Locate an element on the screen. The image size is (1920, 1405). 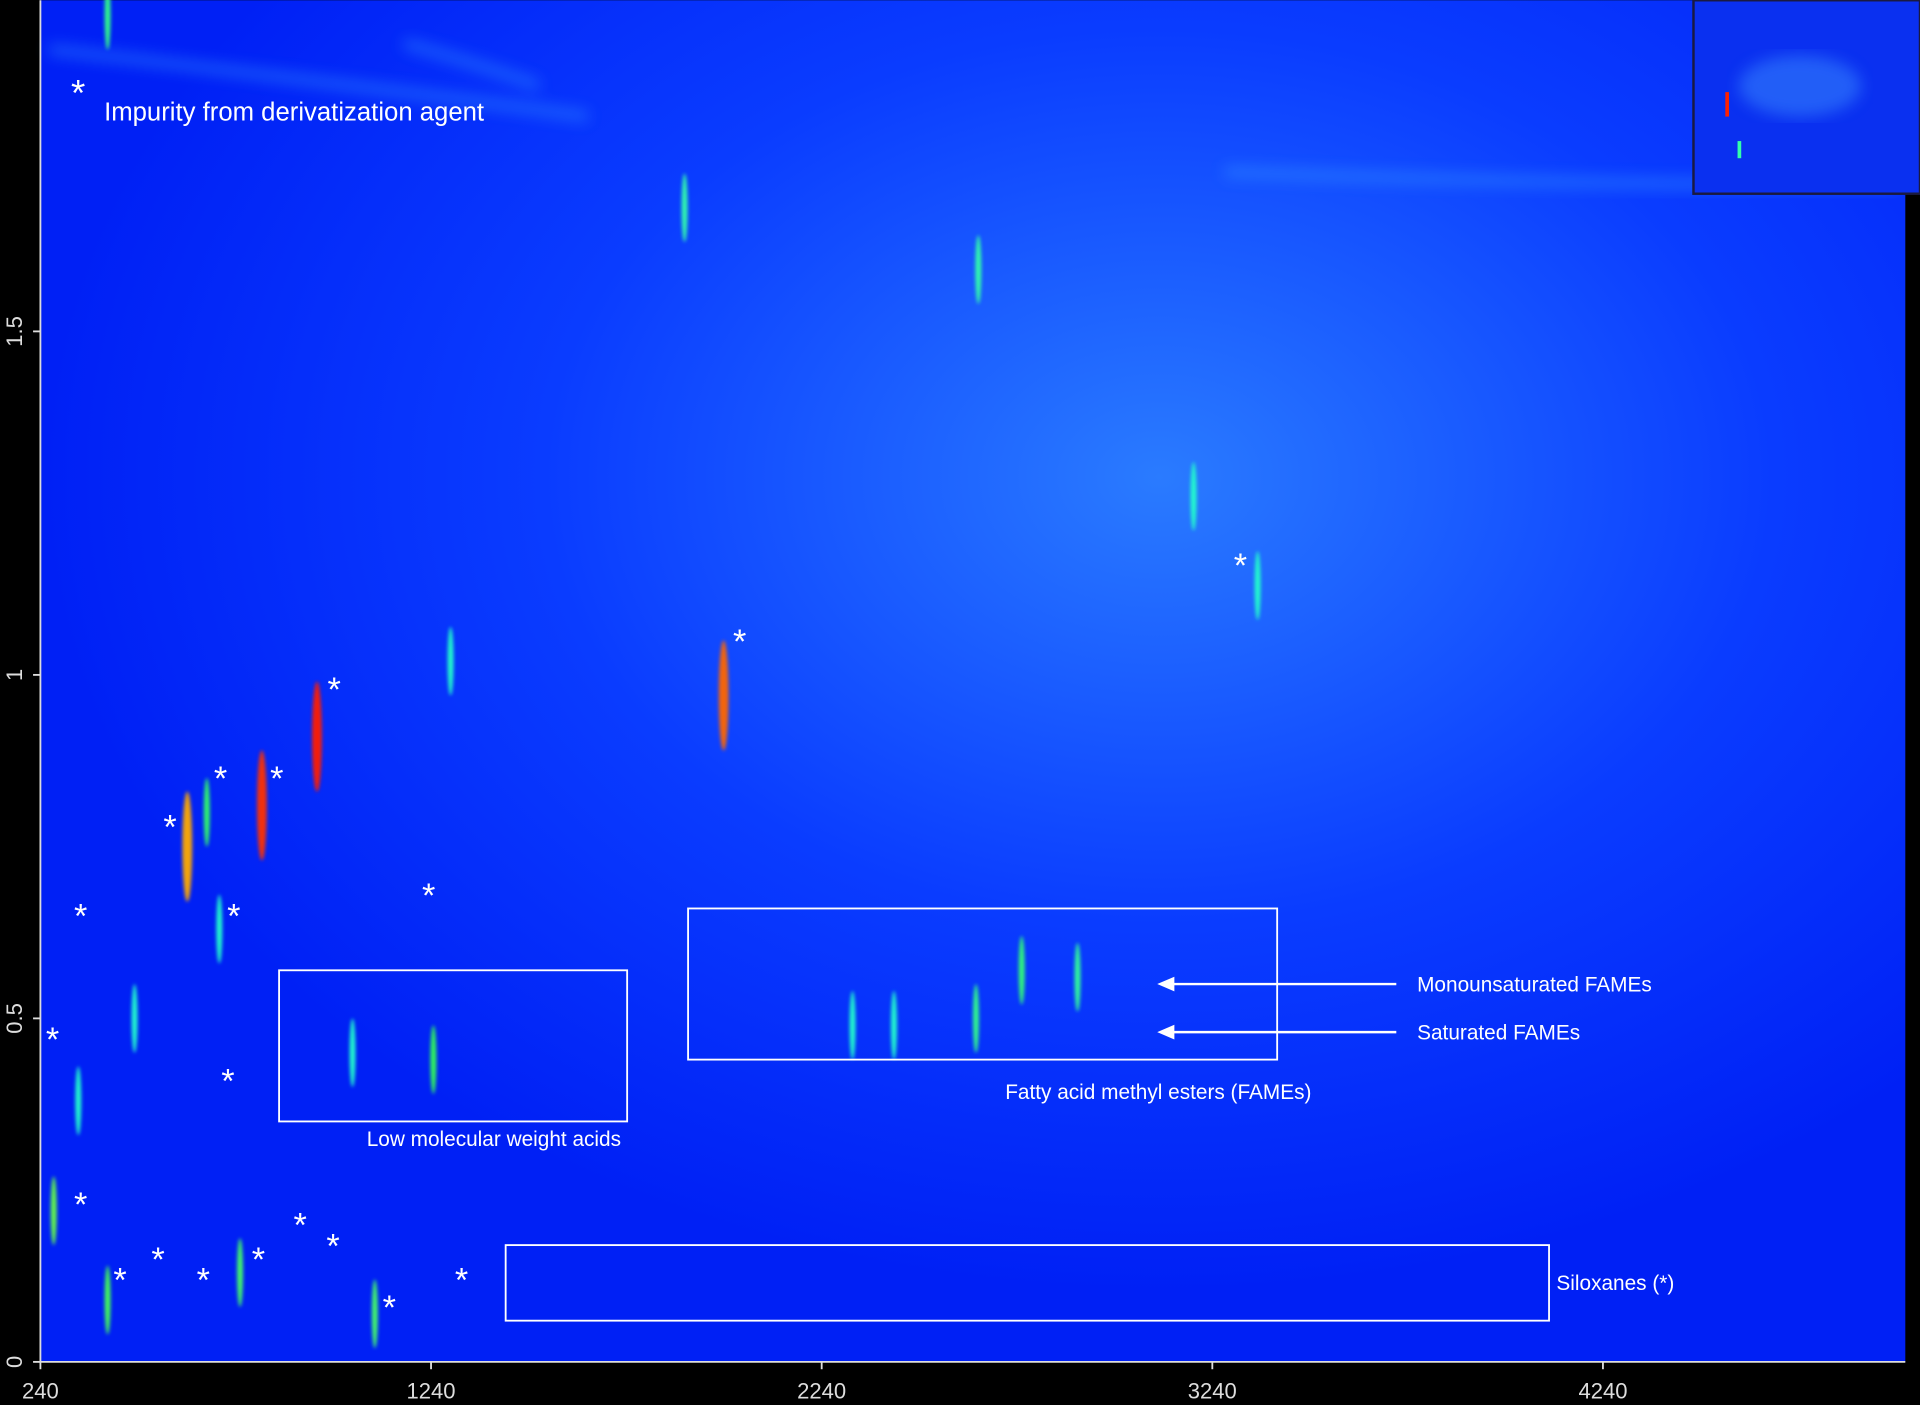
inset-blob is located at coordinates (1800, 86).